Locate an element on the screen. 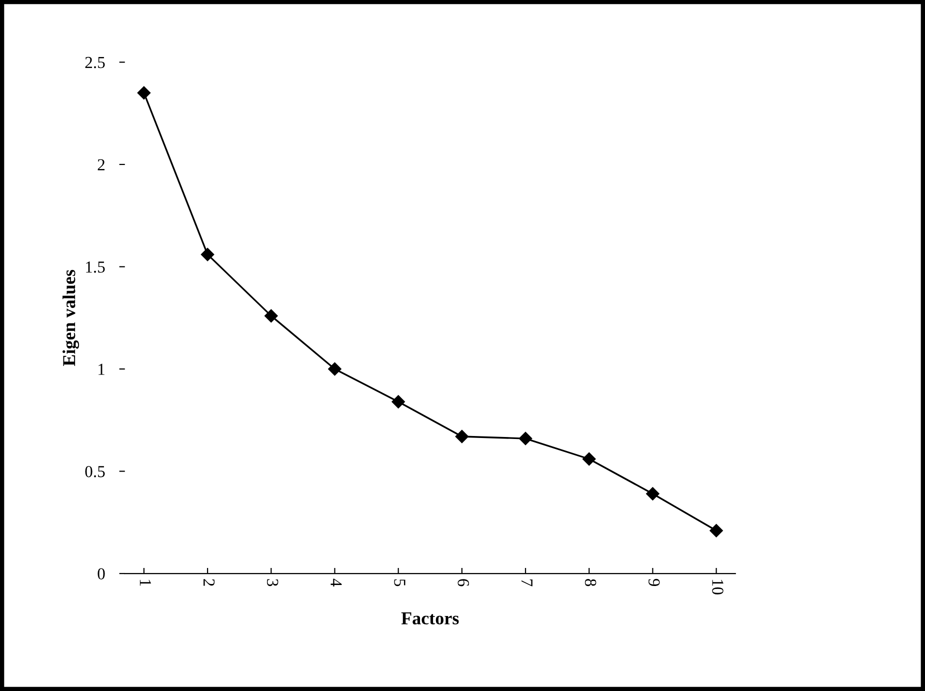 The height and width of the screenshot is (691, 925). y-tick-label: 2.5 is located at coordinates (95, 62).